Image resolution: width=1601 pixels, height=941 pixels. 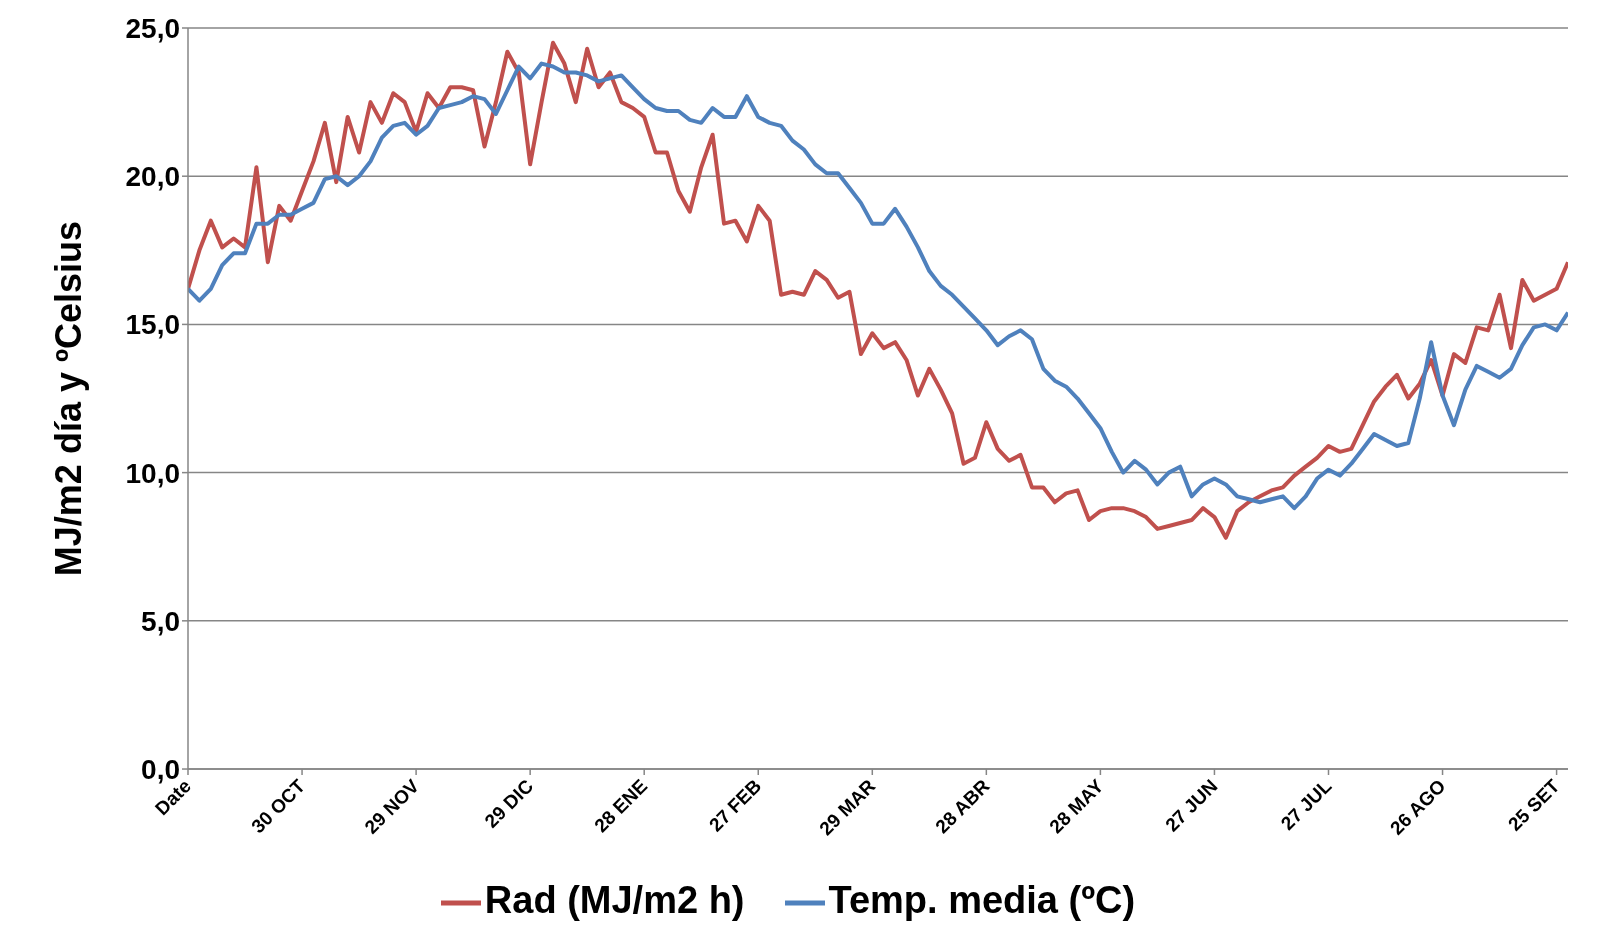 What do you see at coordinates (1306, 804) in the screenshot?
I see `x-tick-label: 27 JUL` at bounding box center [1306, 804].